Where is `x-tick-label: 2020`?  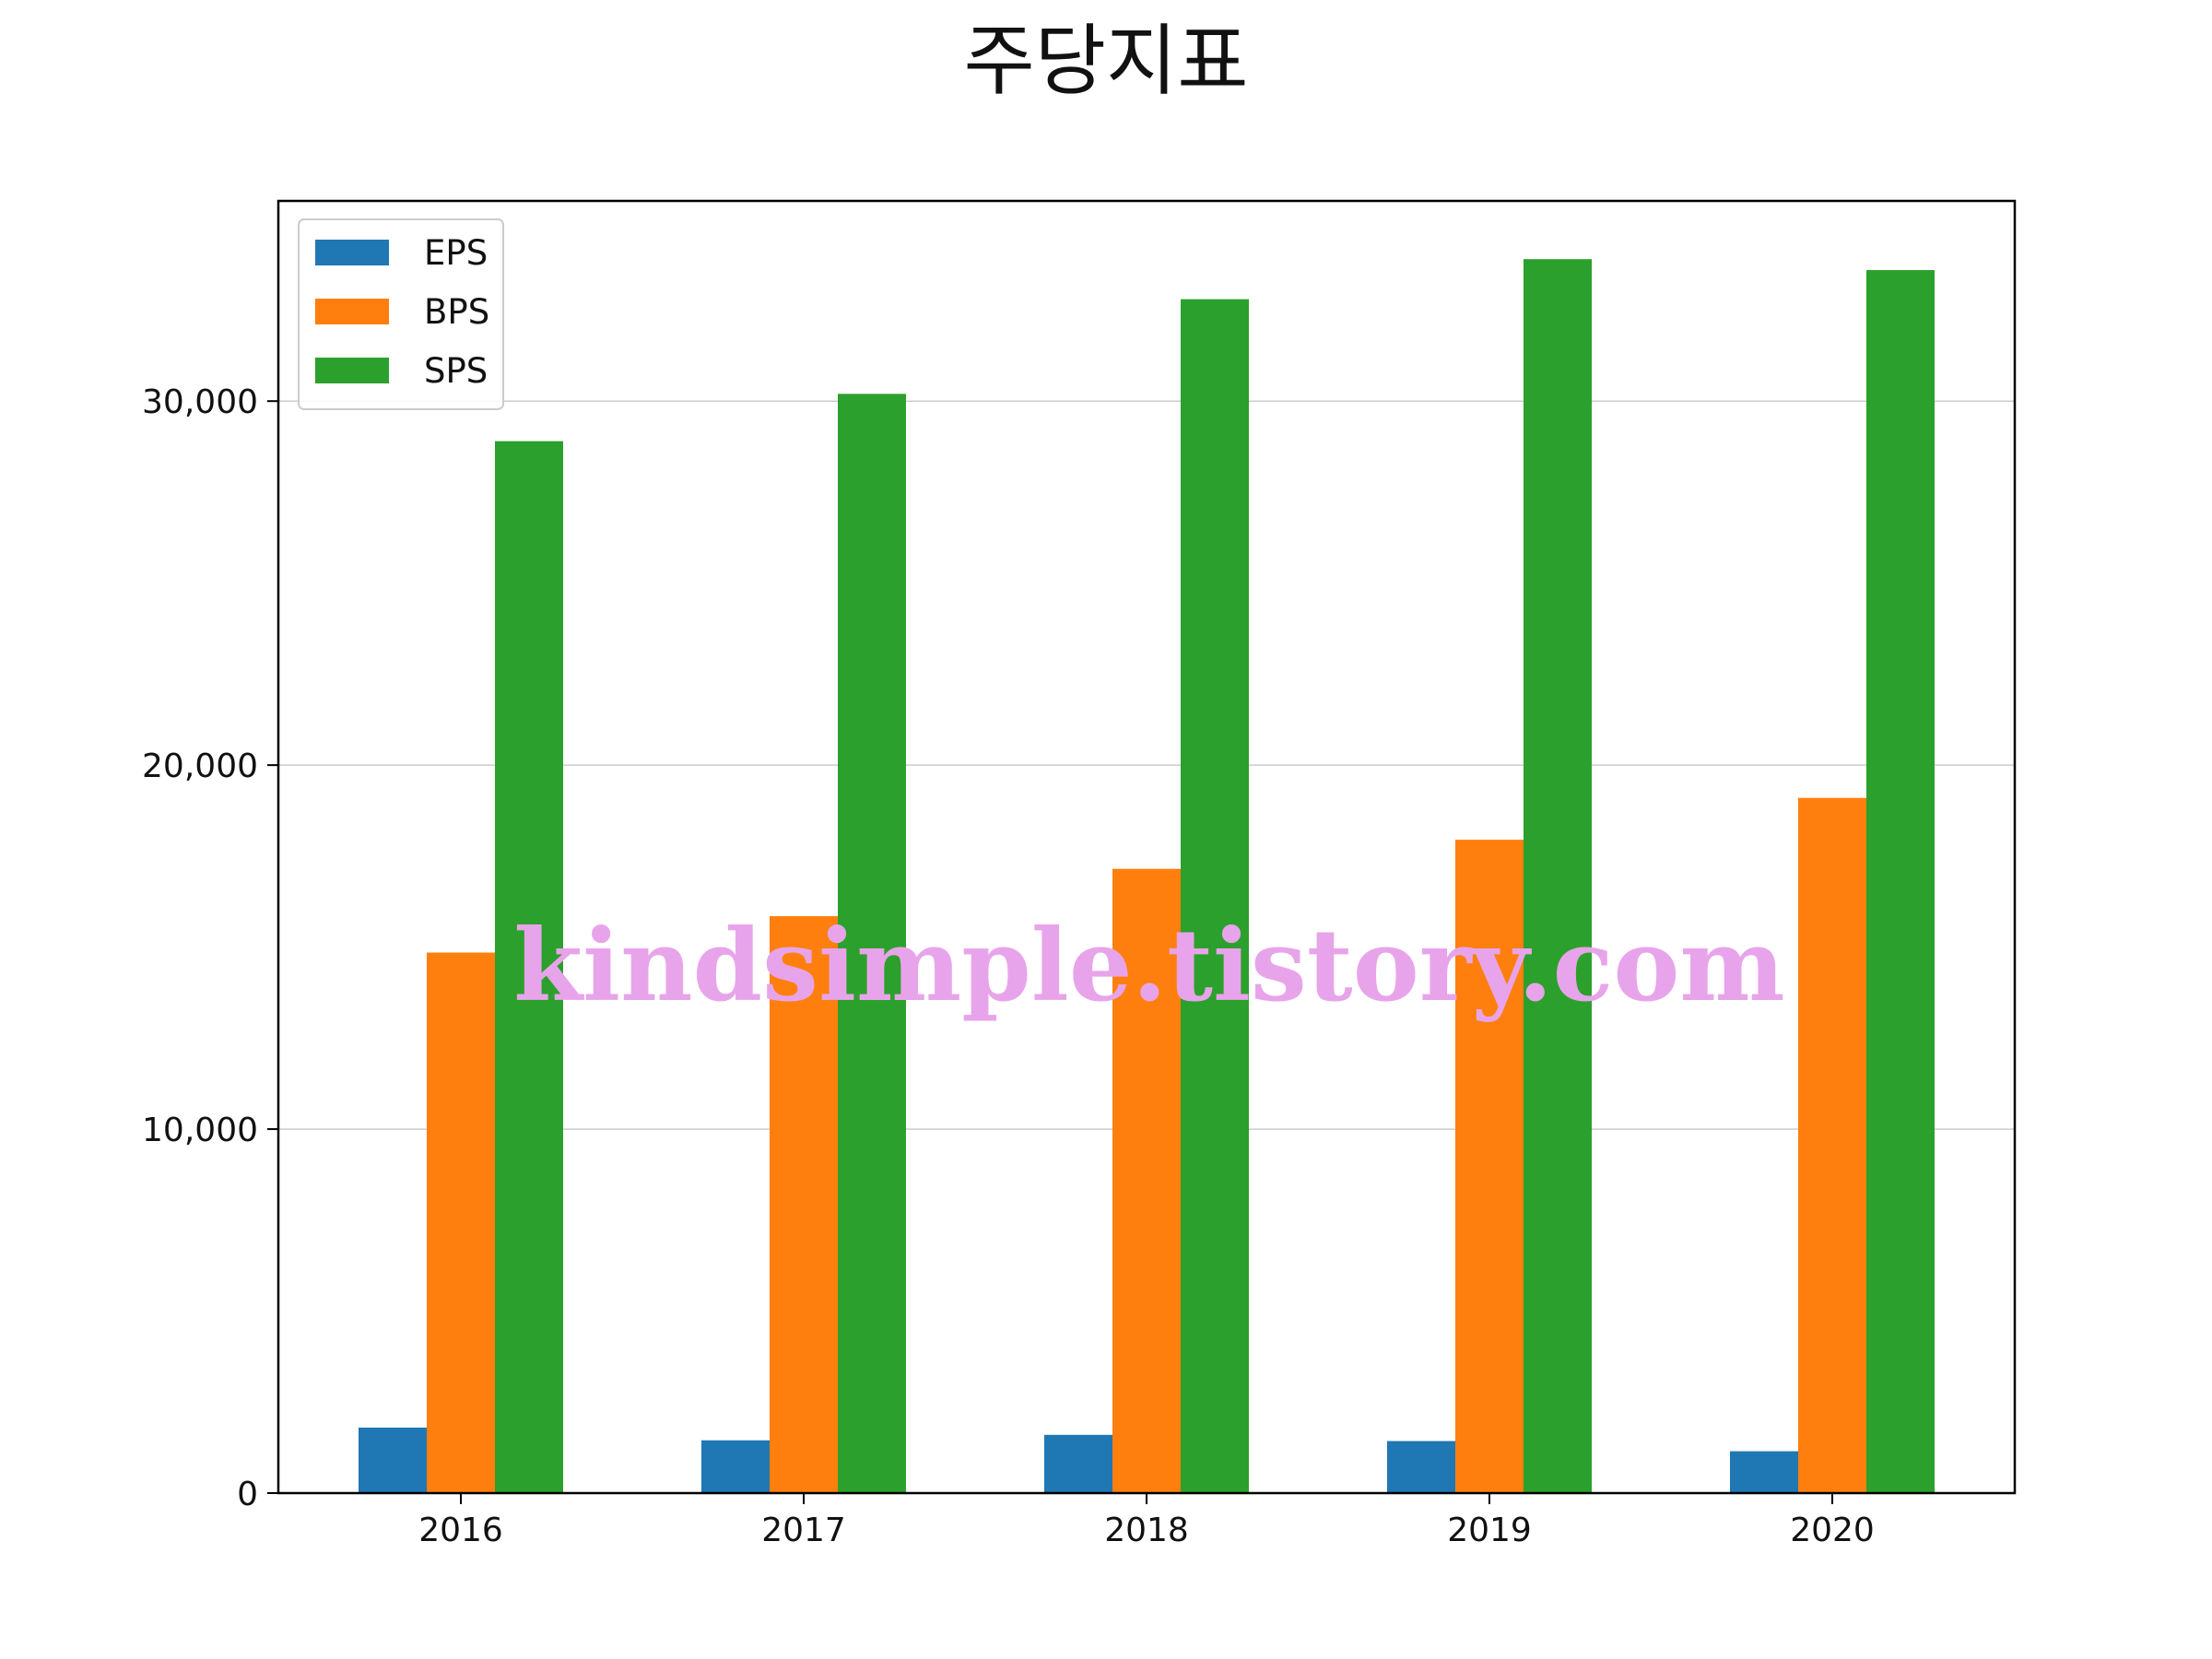 x-tick-label: 2020 is located at coordinates (1832, 1530).